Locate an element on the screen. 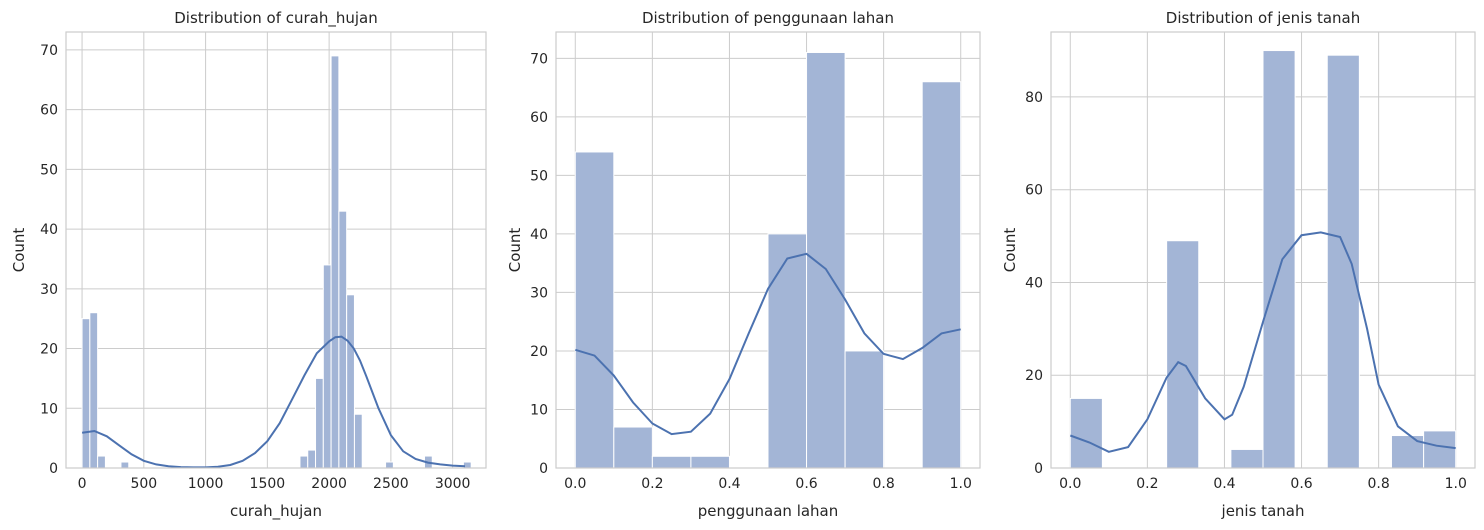 The height and width of the screenshot is (530, 1484). x-tick-label: 2000 is located at coordinates (329, 484).